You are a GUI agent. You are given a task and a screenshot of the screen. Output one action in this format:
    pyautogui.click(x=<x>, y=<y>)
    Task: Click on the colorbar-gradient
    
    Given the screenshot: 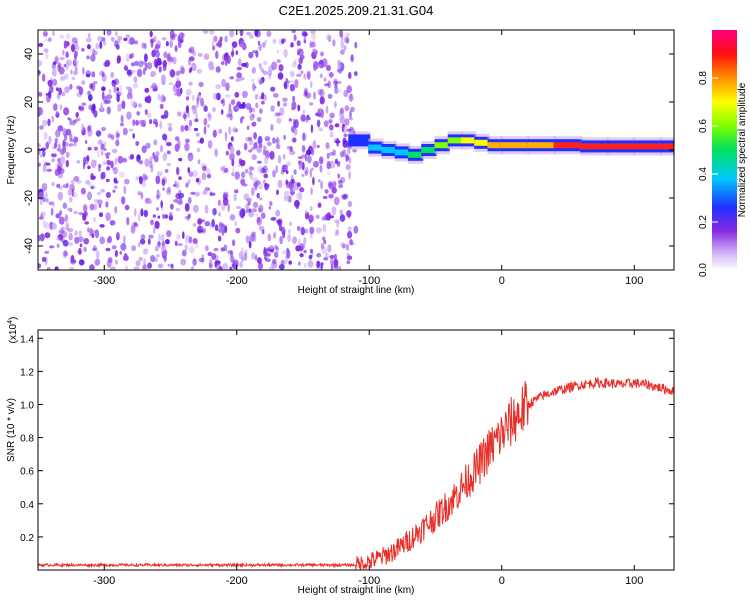 What is the action you would take?
    pyautogui.click(x=724, y=150)
    